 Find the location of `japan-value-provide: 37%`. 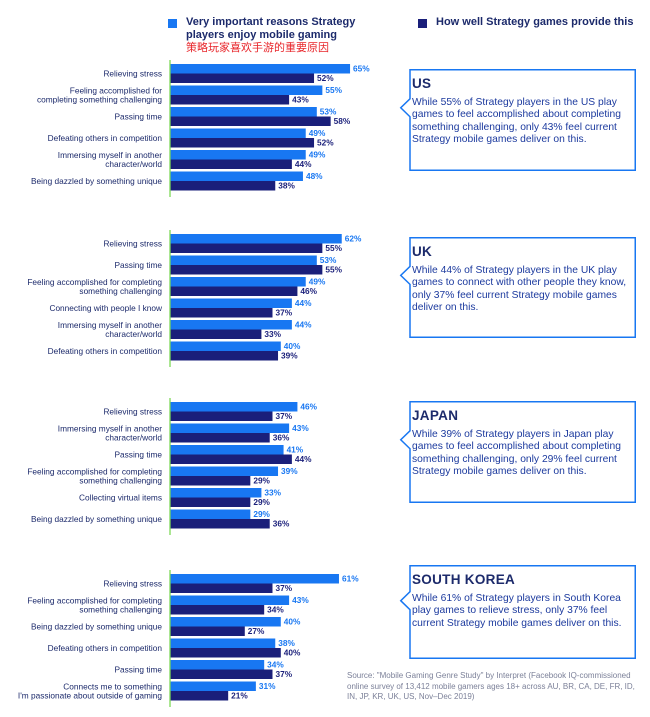

japan-value-provide: 37% is located at coordinates (283, 416).